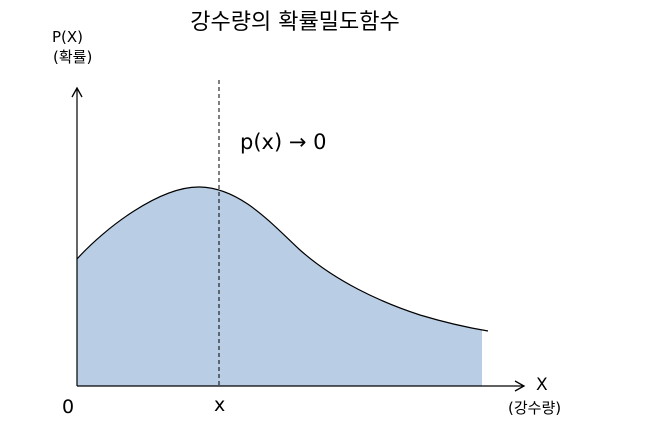 The image size is (663, 426). What do you see at coordinates (220, 405) in the screenshot?
I see `x-marker-label: x` at bounding box center [220, 405].